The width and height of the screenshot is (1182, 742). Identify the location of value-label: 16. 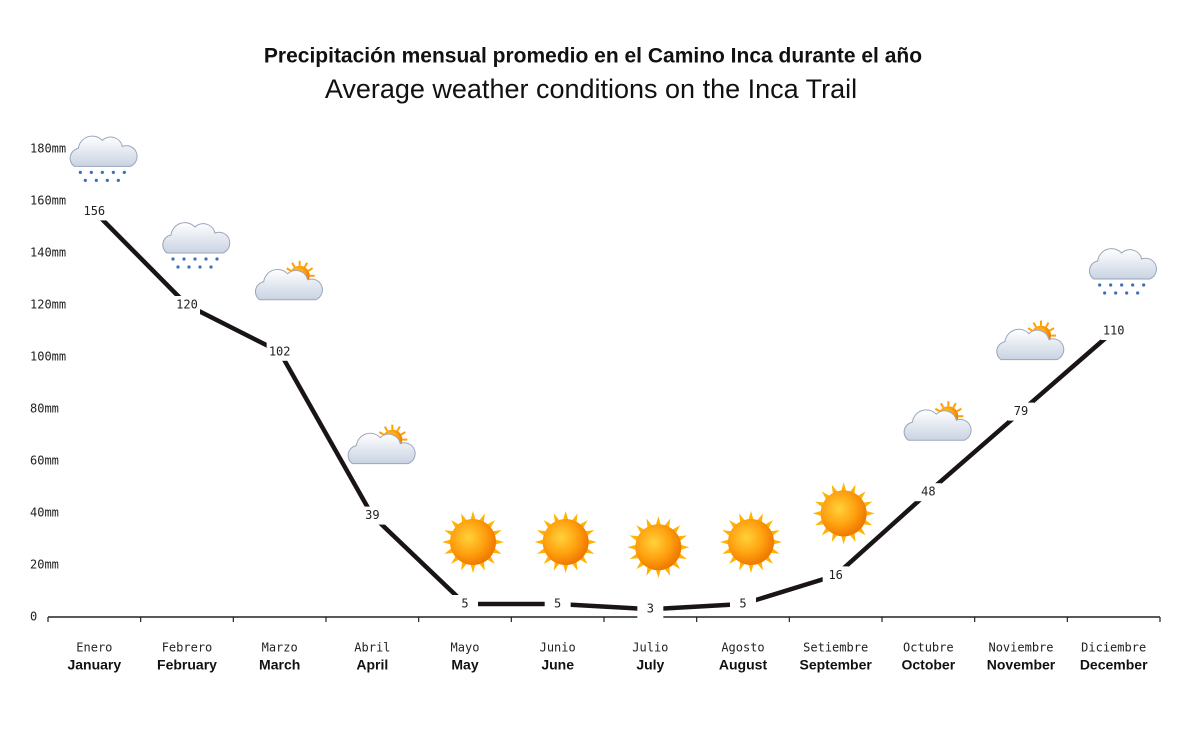
(835, 575).